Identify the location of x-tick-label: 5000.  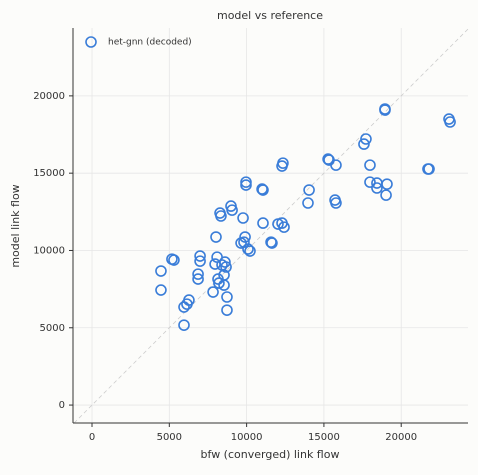
(169, 437).